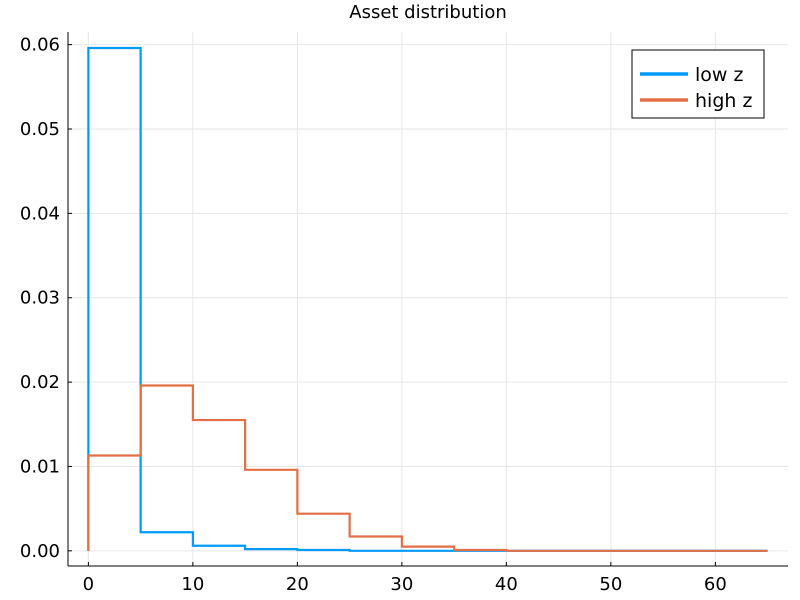  What do you see at coordinates (297, 584) in the screenshot?
I see `x-tick-label-2: 20` at bounding box center [297, 584].